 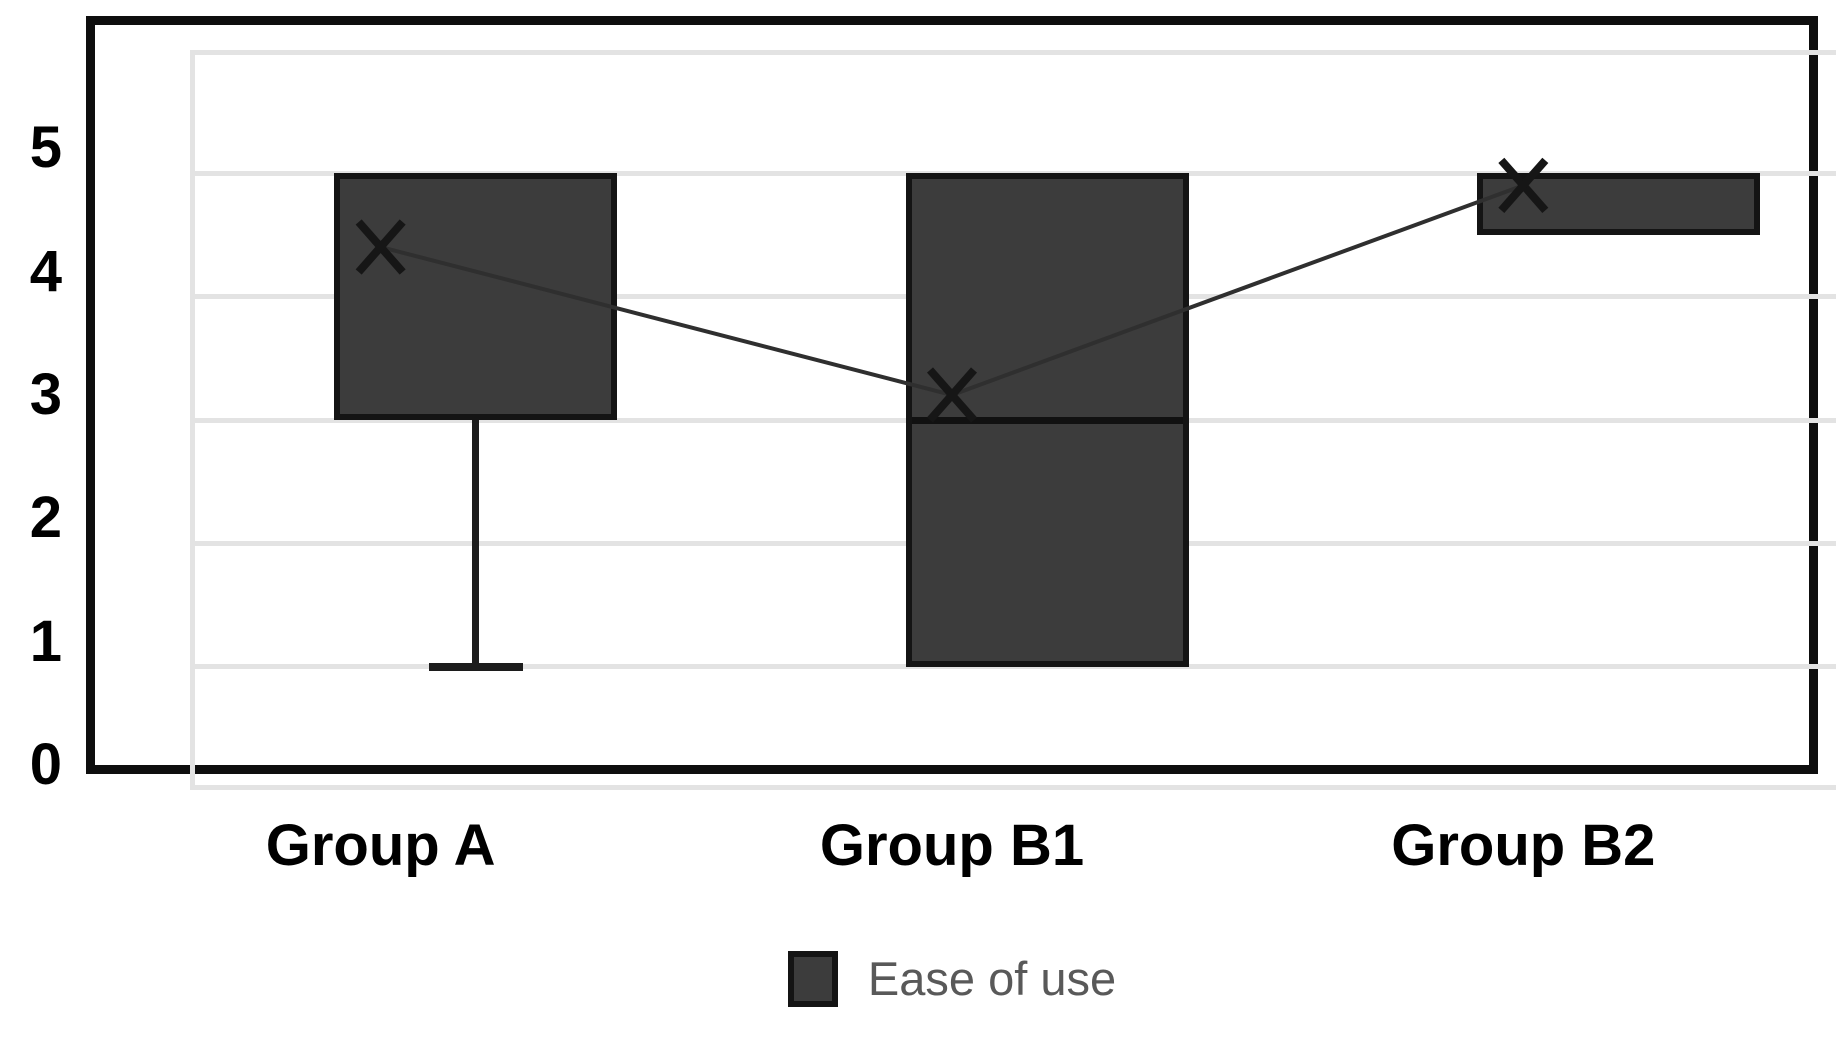 I want to click on legend: Ease of use, so click(x=952, y=979).